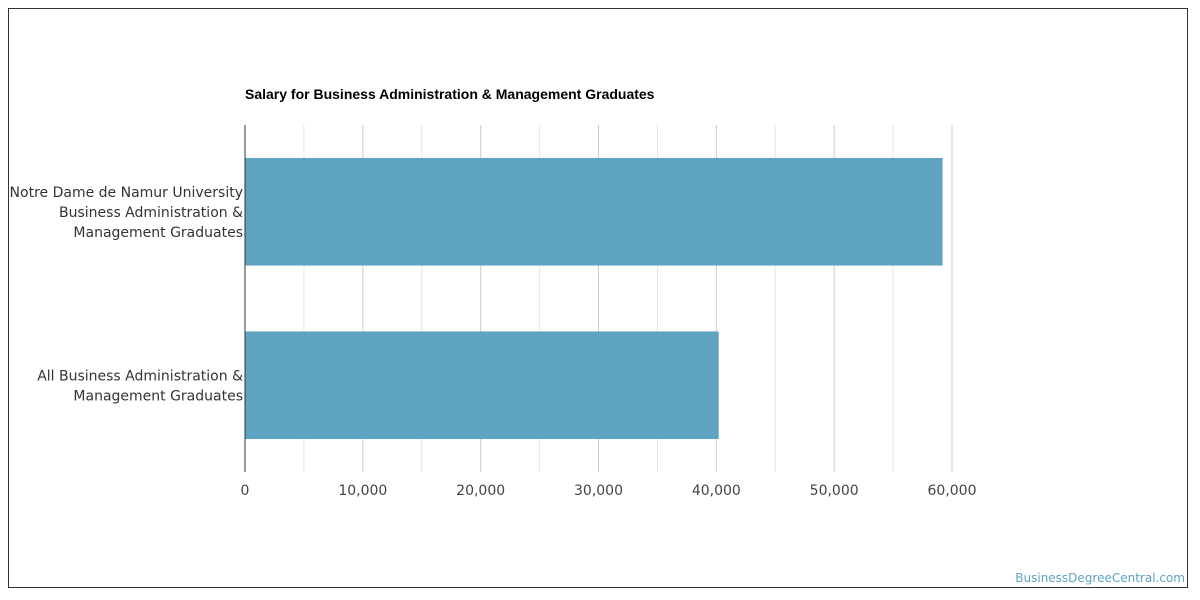 This screenshot has height=600, width=1200. I want to click on category-label-1-line-0: All Business Administration &, so click(140, 376).